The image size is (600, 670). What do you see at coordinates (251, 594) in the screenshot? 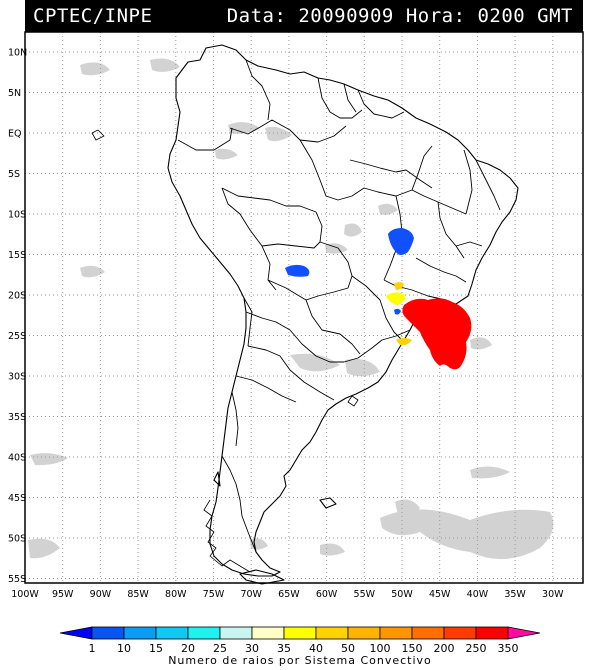
I see `lon-label: 70W` at bounding box center [251, 594].